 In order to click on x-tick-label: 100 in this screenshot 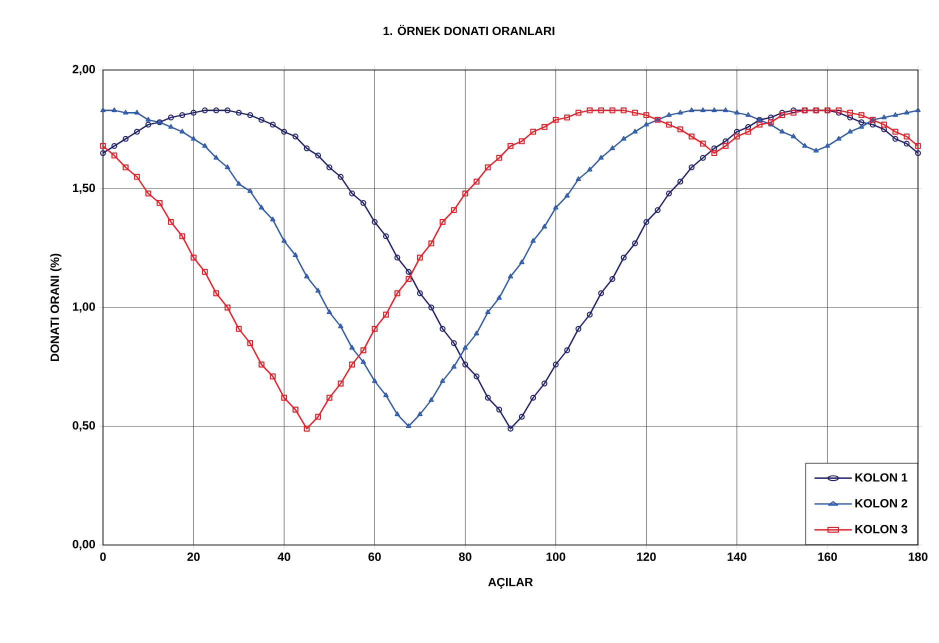, I will do `click(556, 556)`.